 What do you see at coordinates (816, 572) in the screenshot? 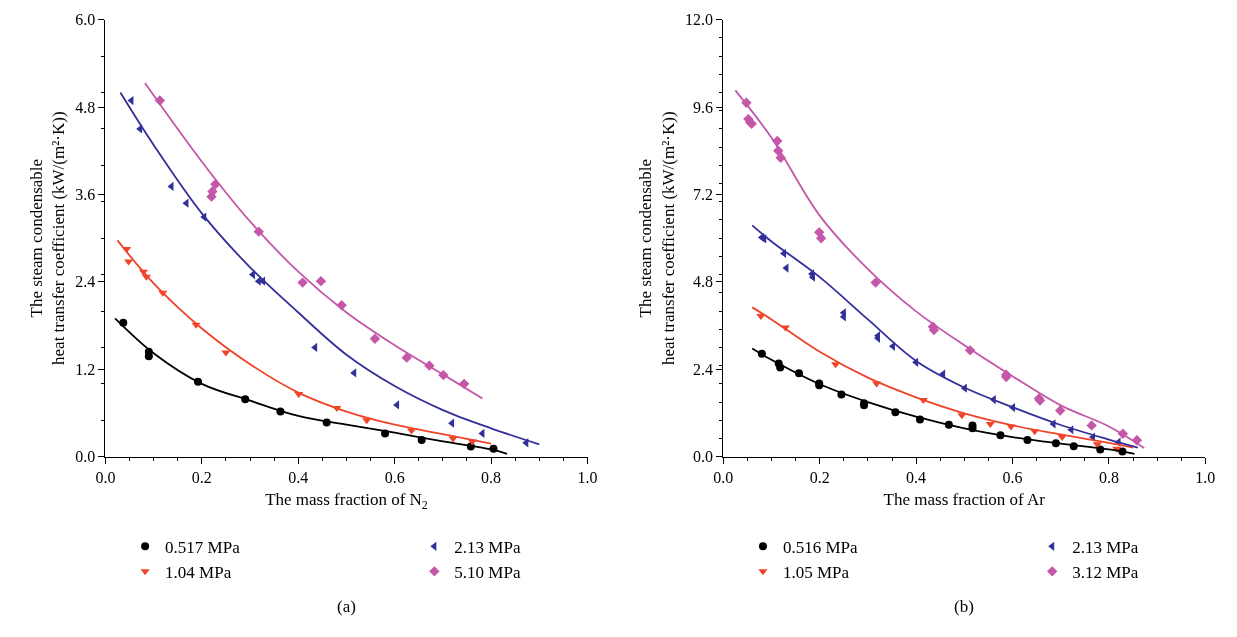
I see `legend-label: 1.05 MPa` at bounding box center [816, 572].